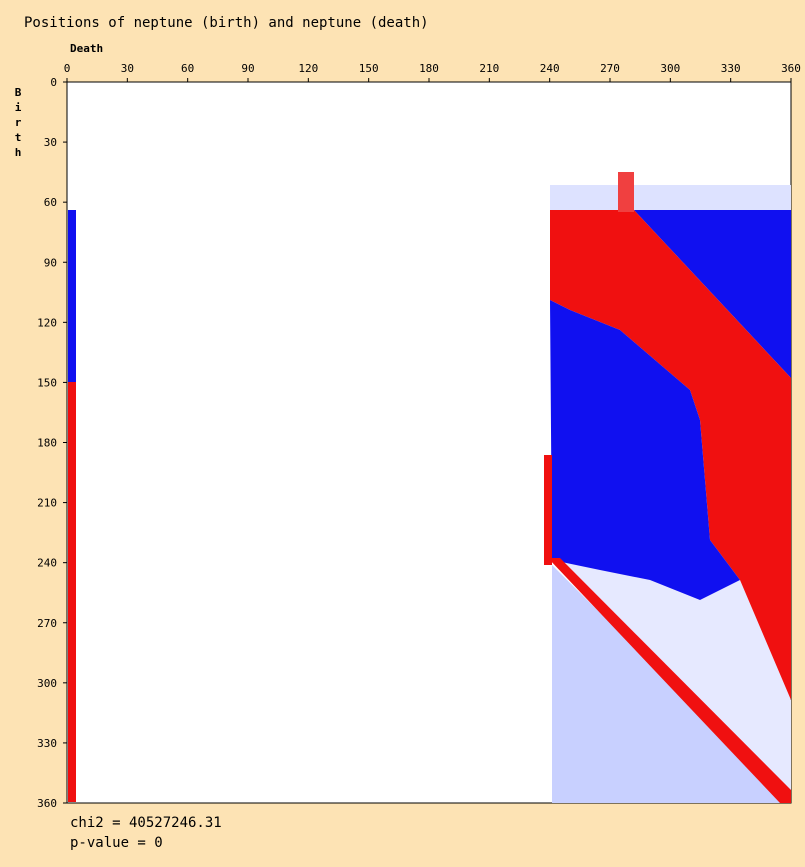 This screenshot has width=805, height=867. Describe the element at coordinates (47, 683) in the screenshot. I see `y-tick-label: 300` at that location.